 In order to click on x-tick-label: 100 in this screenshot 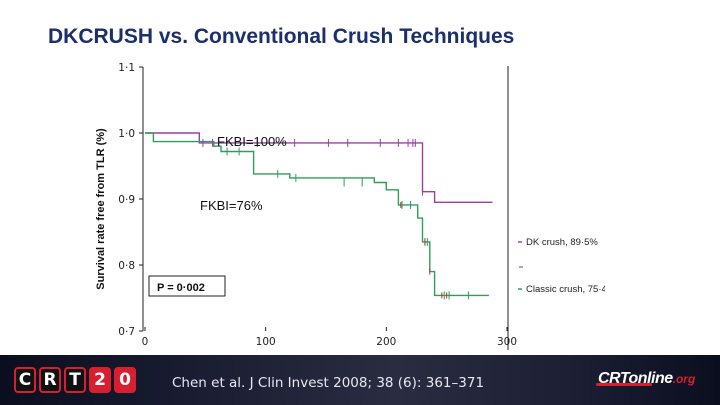, I will do `click(266, 342)`.